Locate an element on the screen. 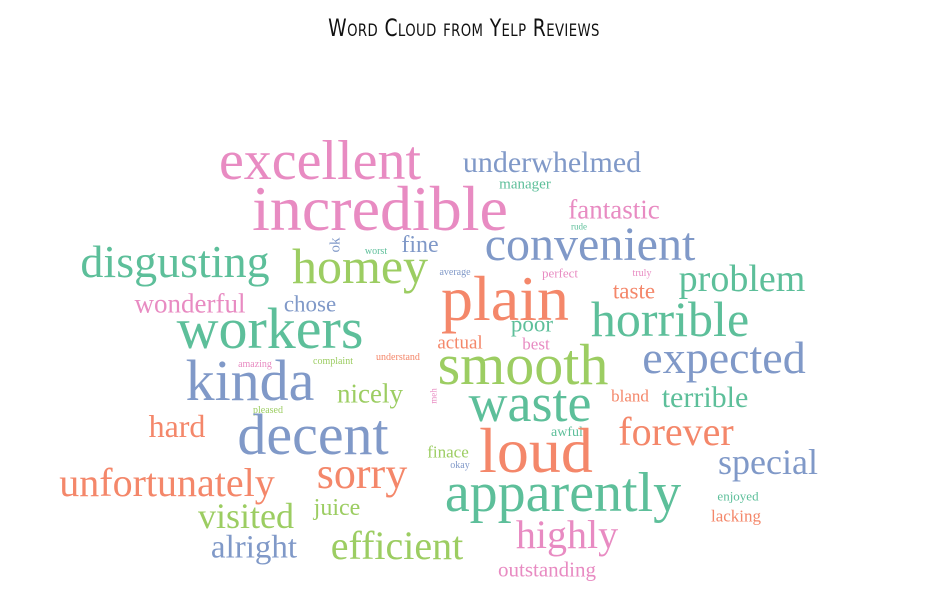 Image resolution: width=928 pixels, height=616 pixels. cloud-word: nicely is located at coordinates (370, 393).